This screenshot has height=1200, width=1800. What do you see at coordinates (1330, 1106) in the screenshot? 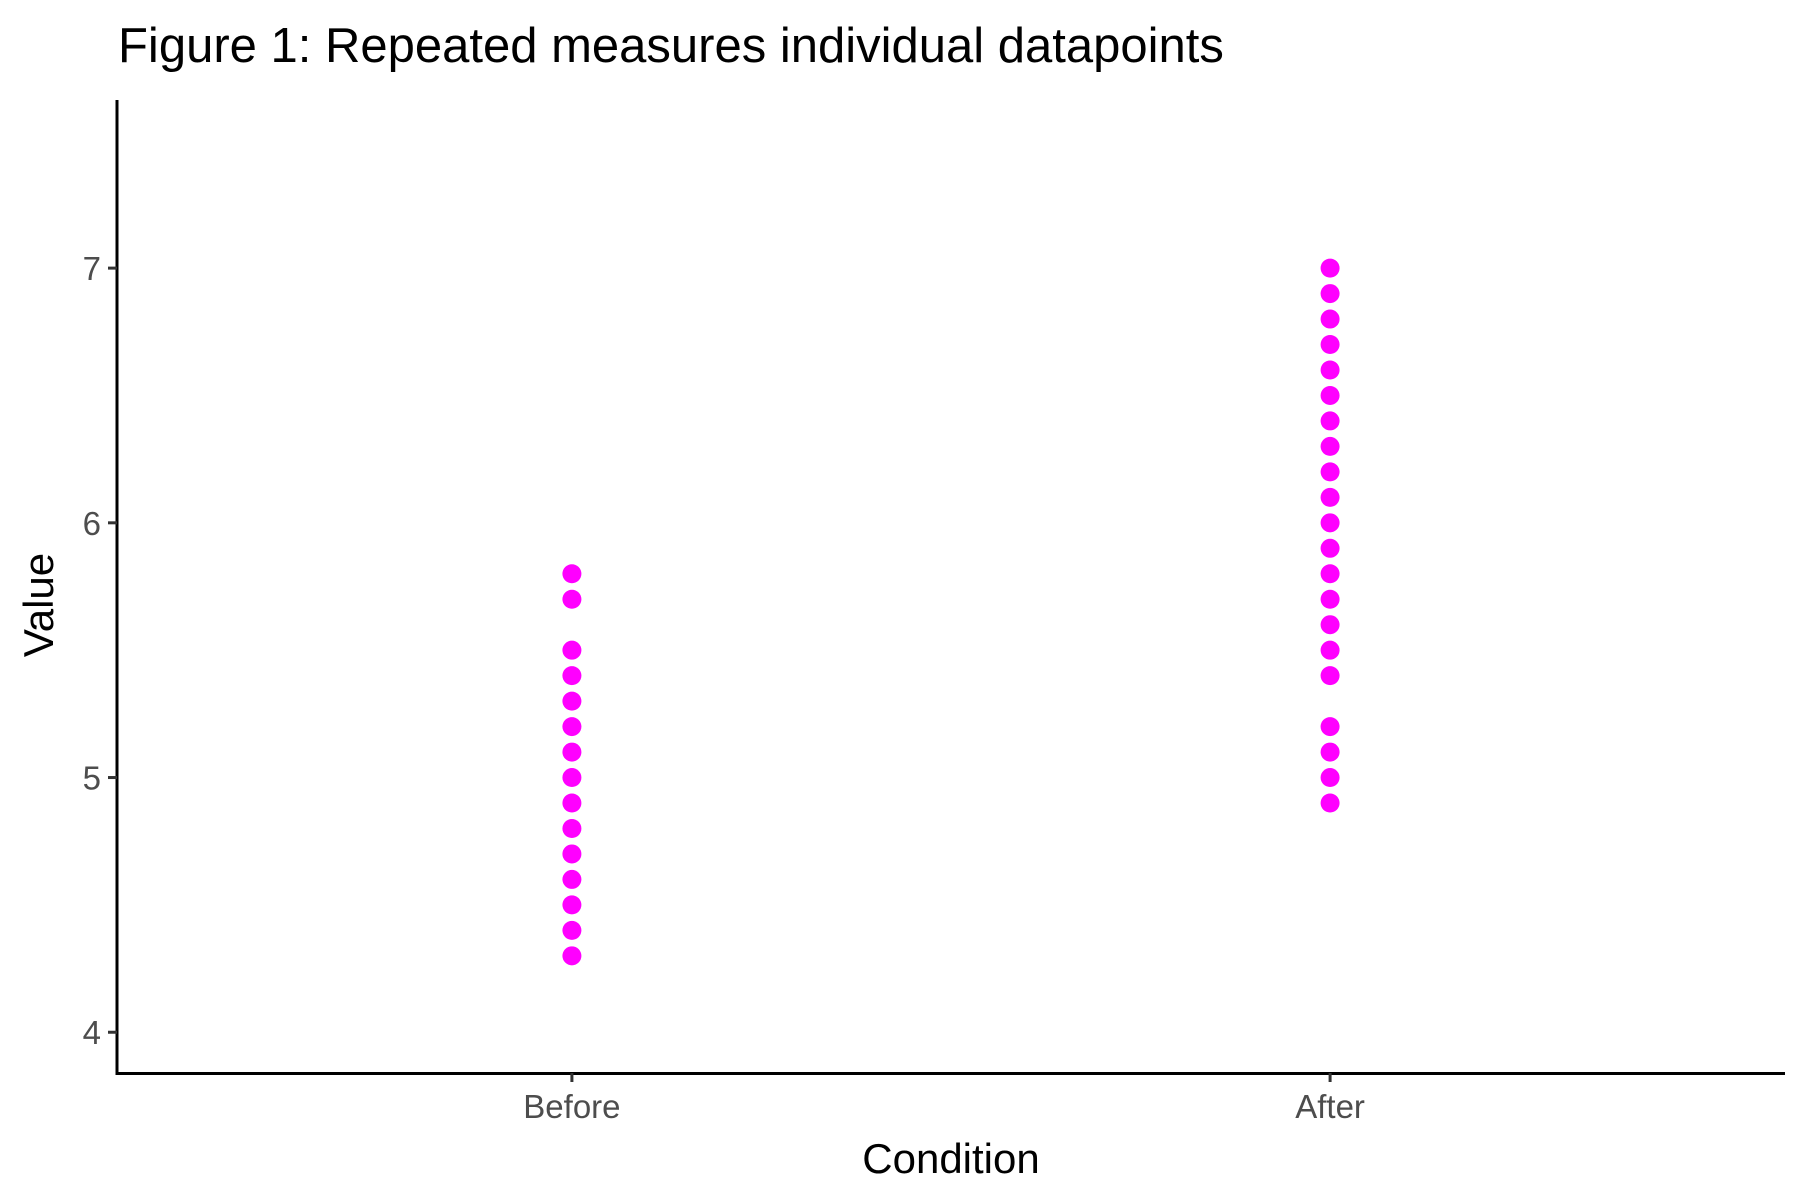
I see `x-tick-label: After` at bounding box center [1330, 1106].